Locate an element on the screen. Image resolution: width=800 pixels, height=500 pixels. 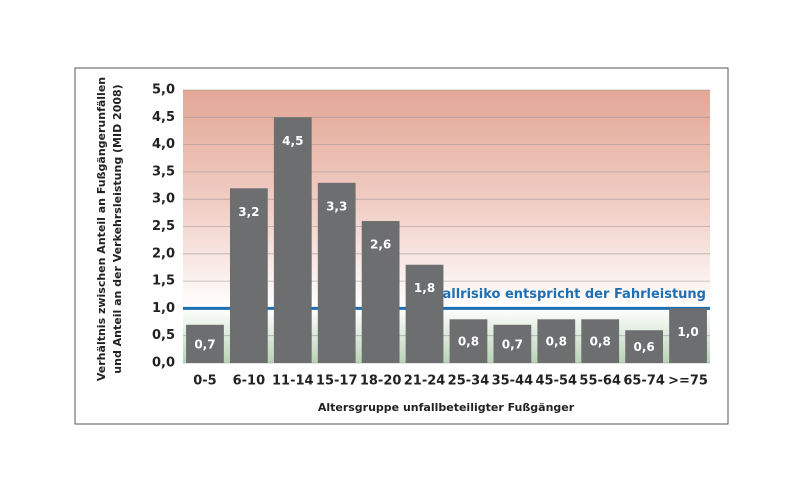
value-label: 1,8 is located at coordinates (424, 288).